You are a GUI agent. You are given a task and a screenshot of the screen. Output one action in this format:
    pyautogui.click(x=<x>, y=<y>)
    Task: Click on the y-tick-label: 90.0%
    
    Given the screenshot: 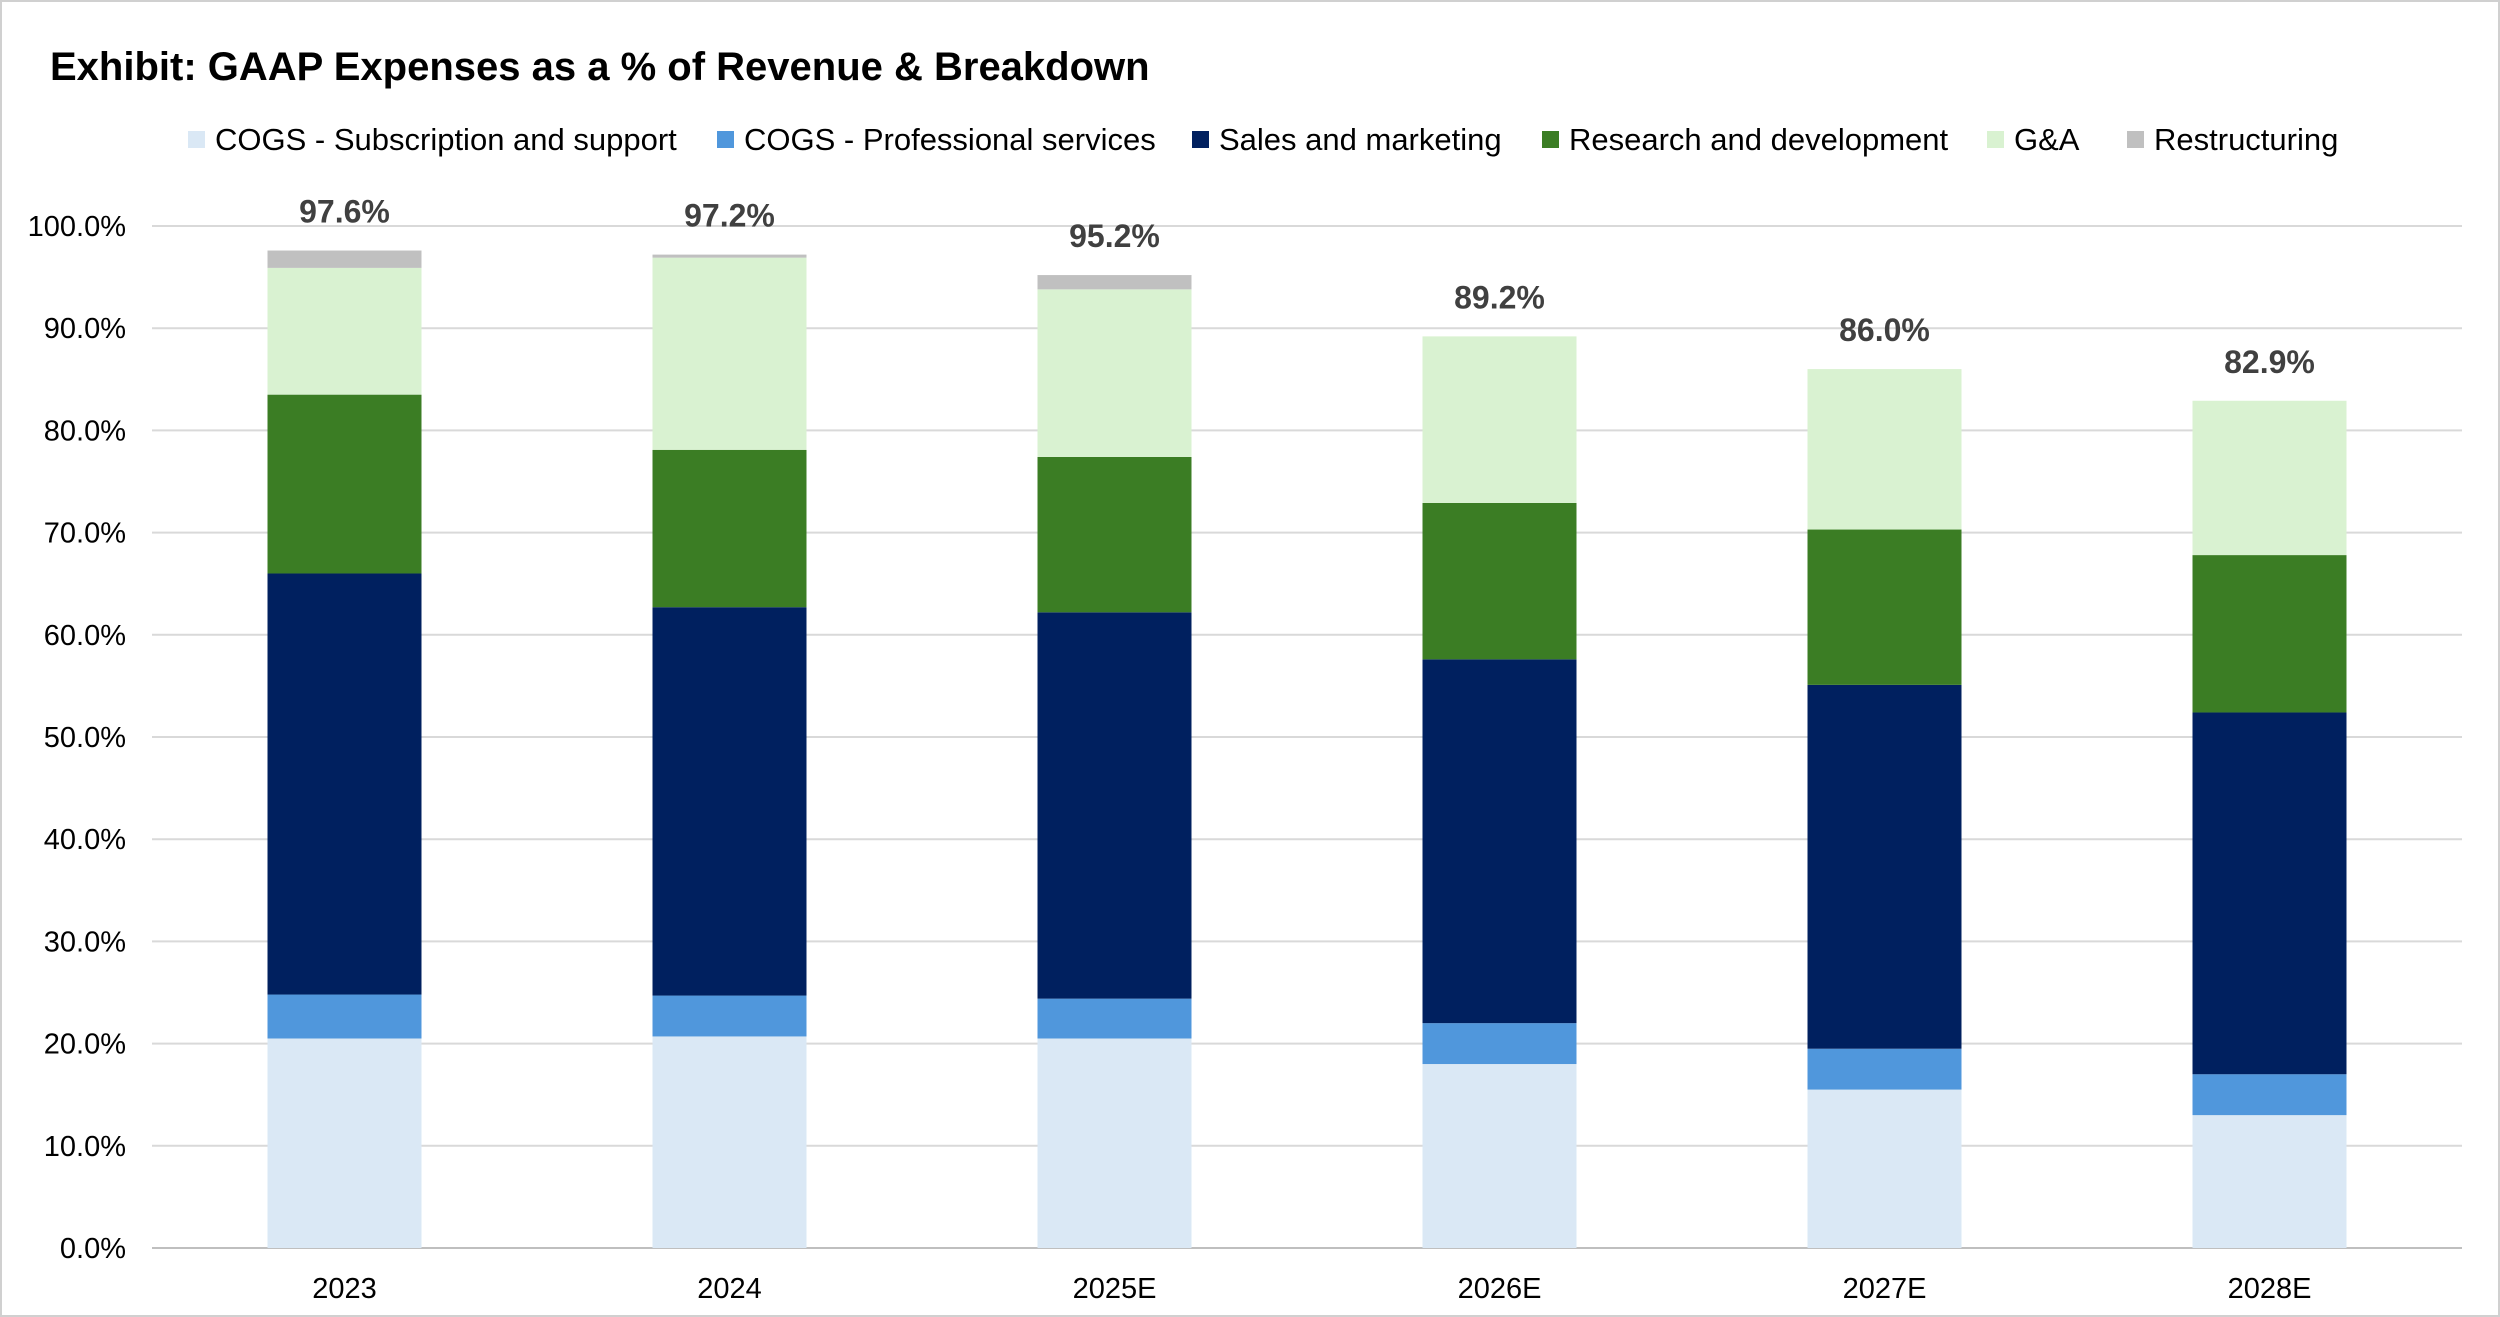 What is the action you would take?
    pyautogui.click(x=85, y=329)
    